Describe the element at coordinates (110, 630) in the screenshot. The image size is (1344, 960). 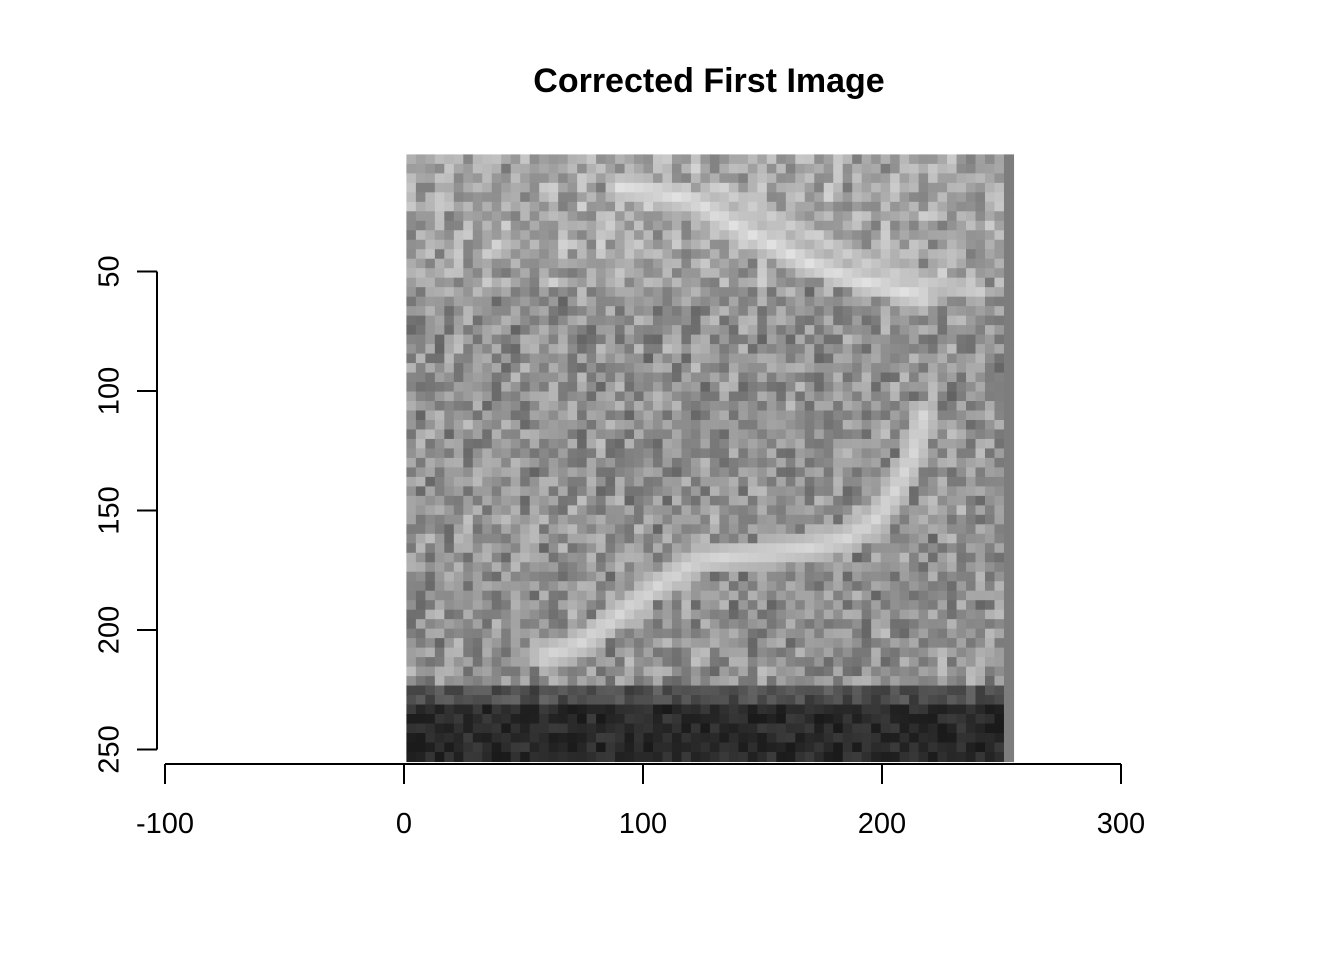
I see `y-tick-label: 200` at that location.